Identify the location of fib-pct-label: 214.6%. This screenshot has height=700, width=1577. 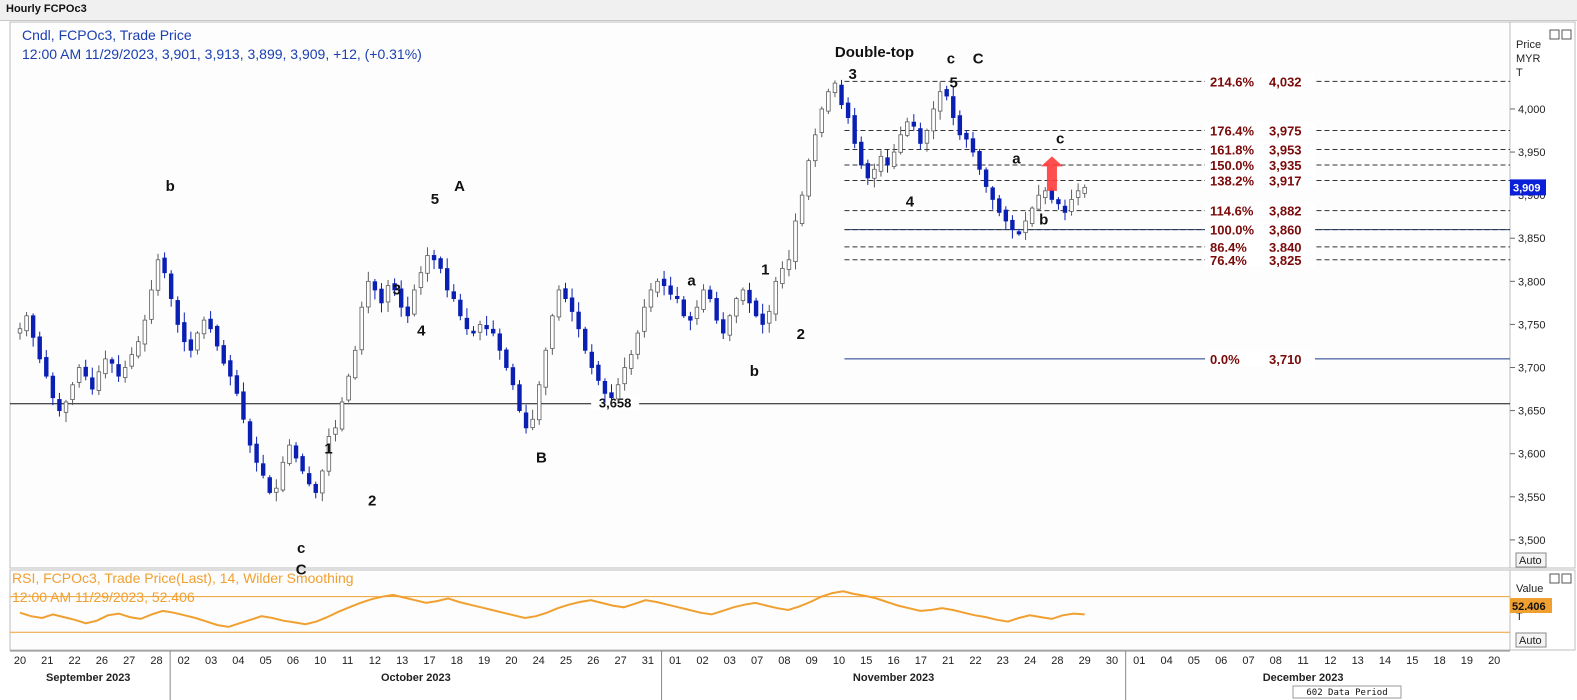
(1232, 81).